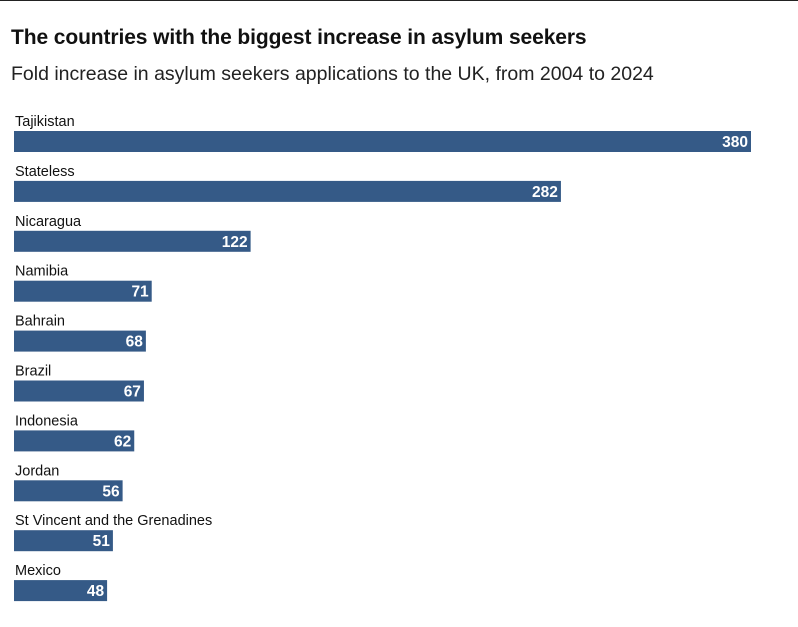  What do you see at coordinates (135, 342) in the screenshot?
I see `value-label-bahrain: 68` at bounding box center [135, 342].